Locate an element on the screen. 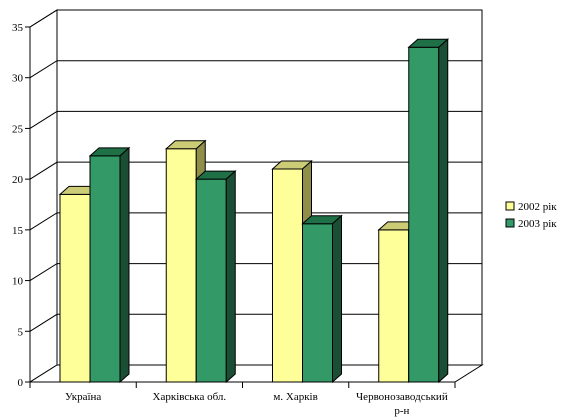 Image resolution: width=582 pixels, height=420 pixels. y-tick-label: 0 is located at coordinates (21, 383).